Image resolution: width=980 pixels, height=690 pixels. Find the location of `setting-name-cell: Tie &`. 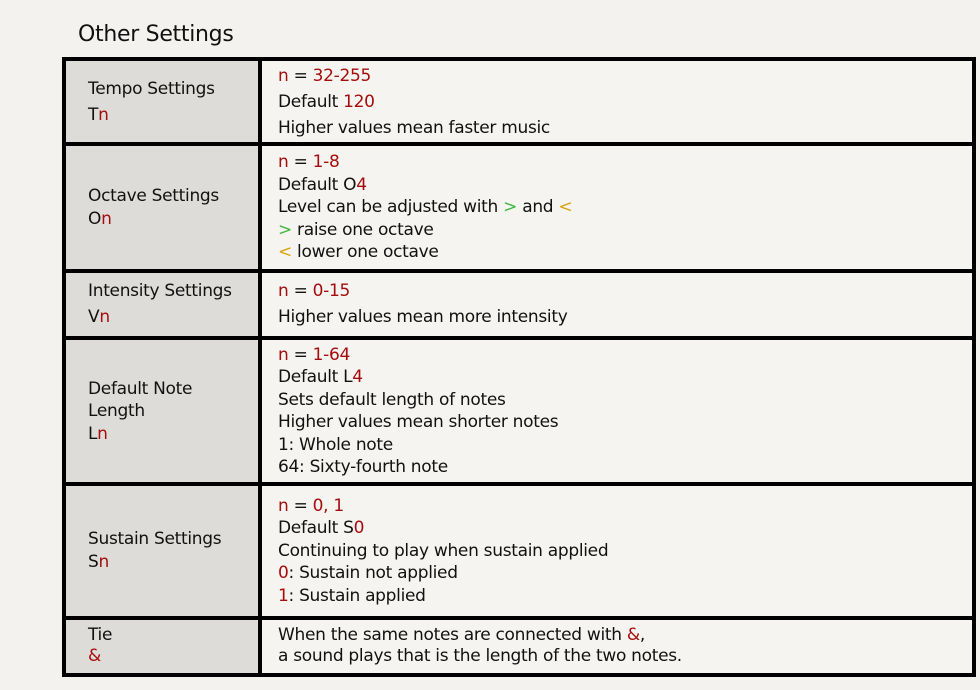

setting-name-cell: Tie & is located at coordinates (162, 646).